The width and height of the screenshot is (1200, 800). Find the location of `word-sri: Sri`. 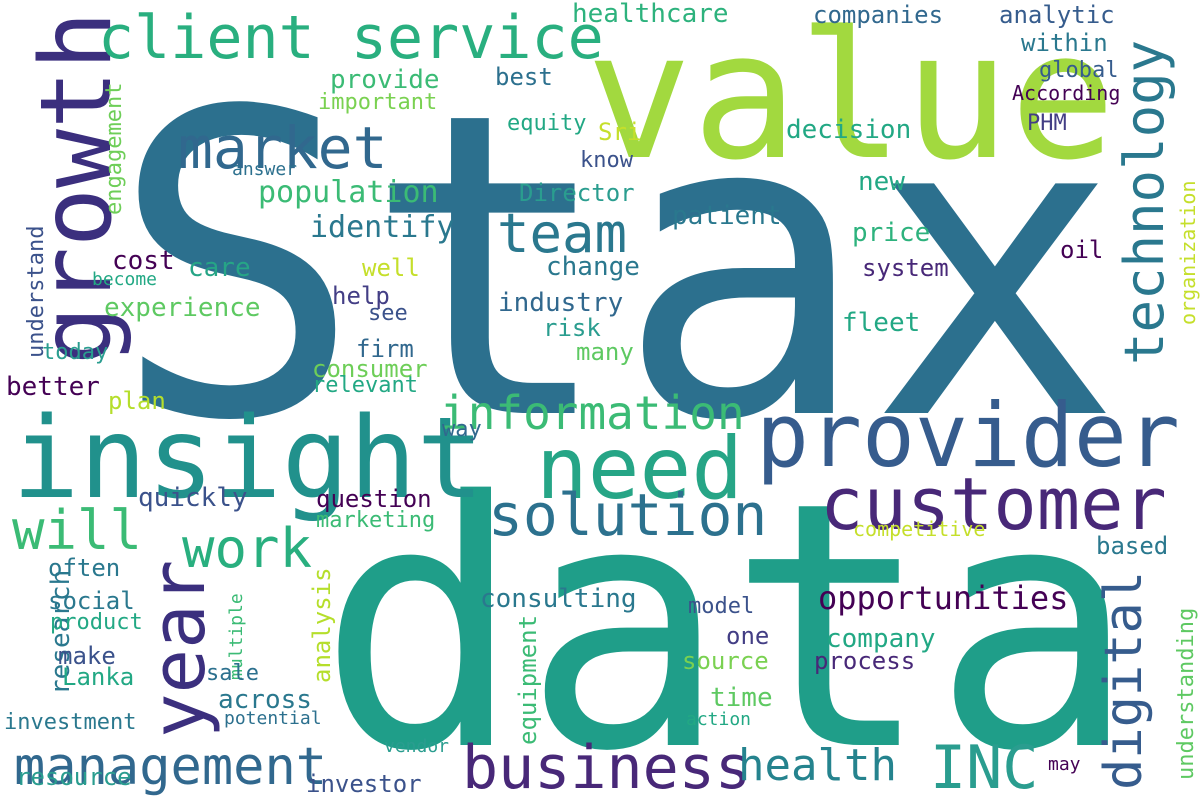

word-sri: Sri is located at coordinates (620, 131).